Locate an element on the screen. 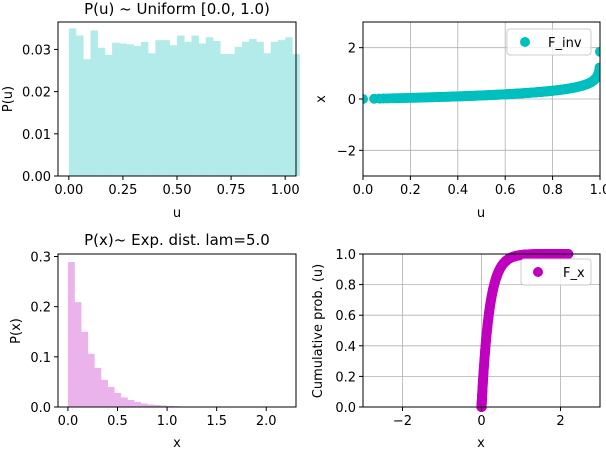 This screenshot has height=449, width=606. exponential-histogram-frame is located at coordinates (177, 330).